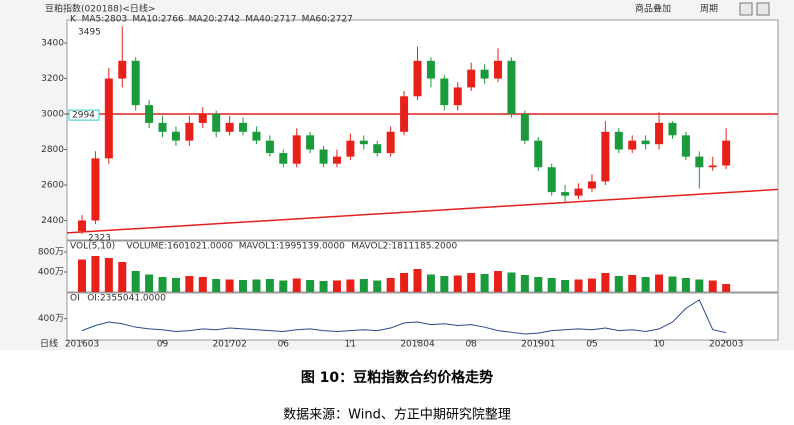 This screenshot has width=794, height=425. What do you see at coordinates (158, 20) in the screenshot?
I see `legend-entry: MA10:2766` at bounding box center [158, 20].